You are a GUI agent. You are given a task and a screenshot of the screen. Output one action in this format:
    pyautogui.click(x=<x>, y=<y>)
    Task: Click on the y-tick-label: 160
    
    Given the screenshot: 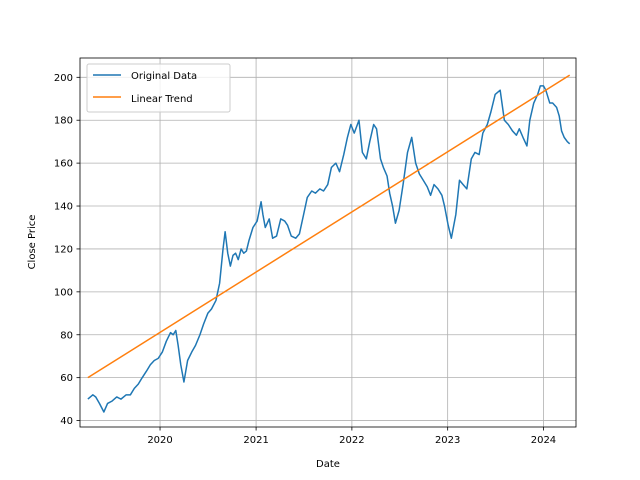 What is the action you would take?
    pyautogui.click(x=63, y=164)
    